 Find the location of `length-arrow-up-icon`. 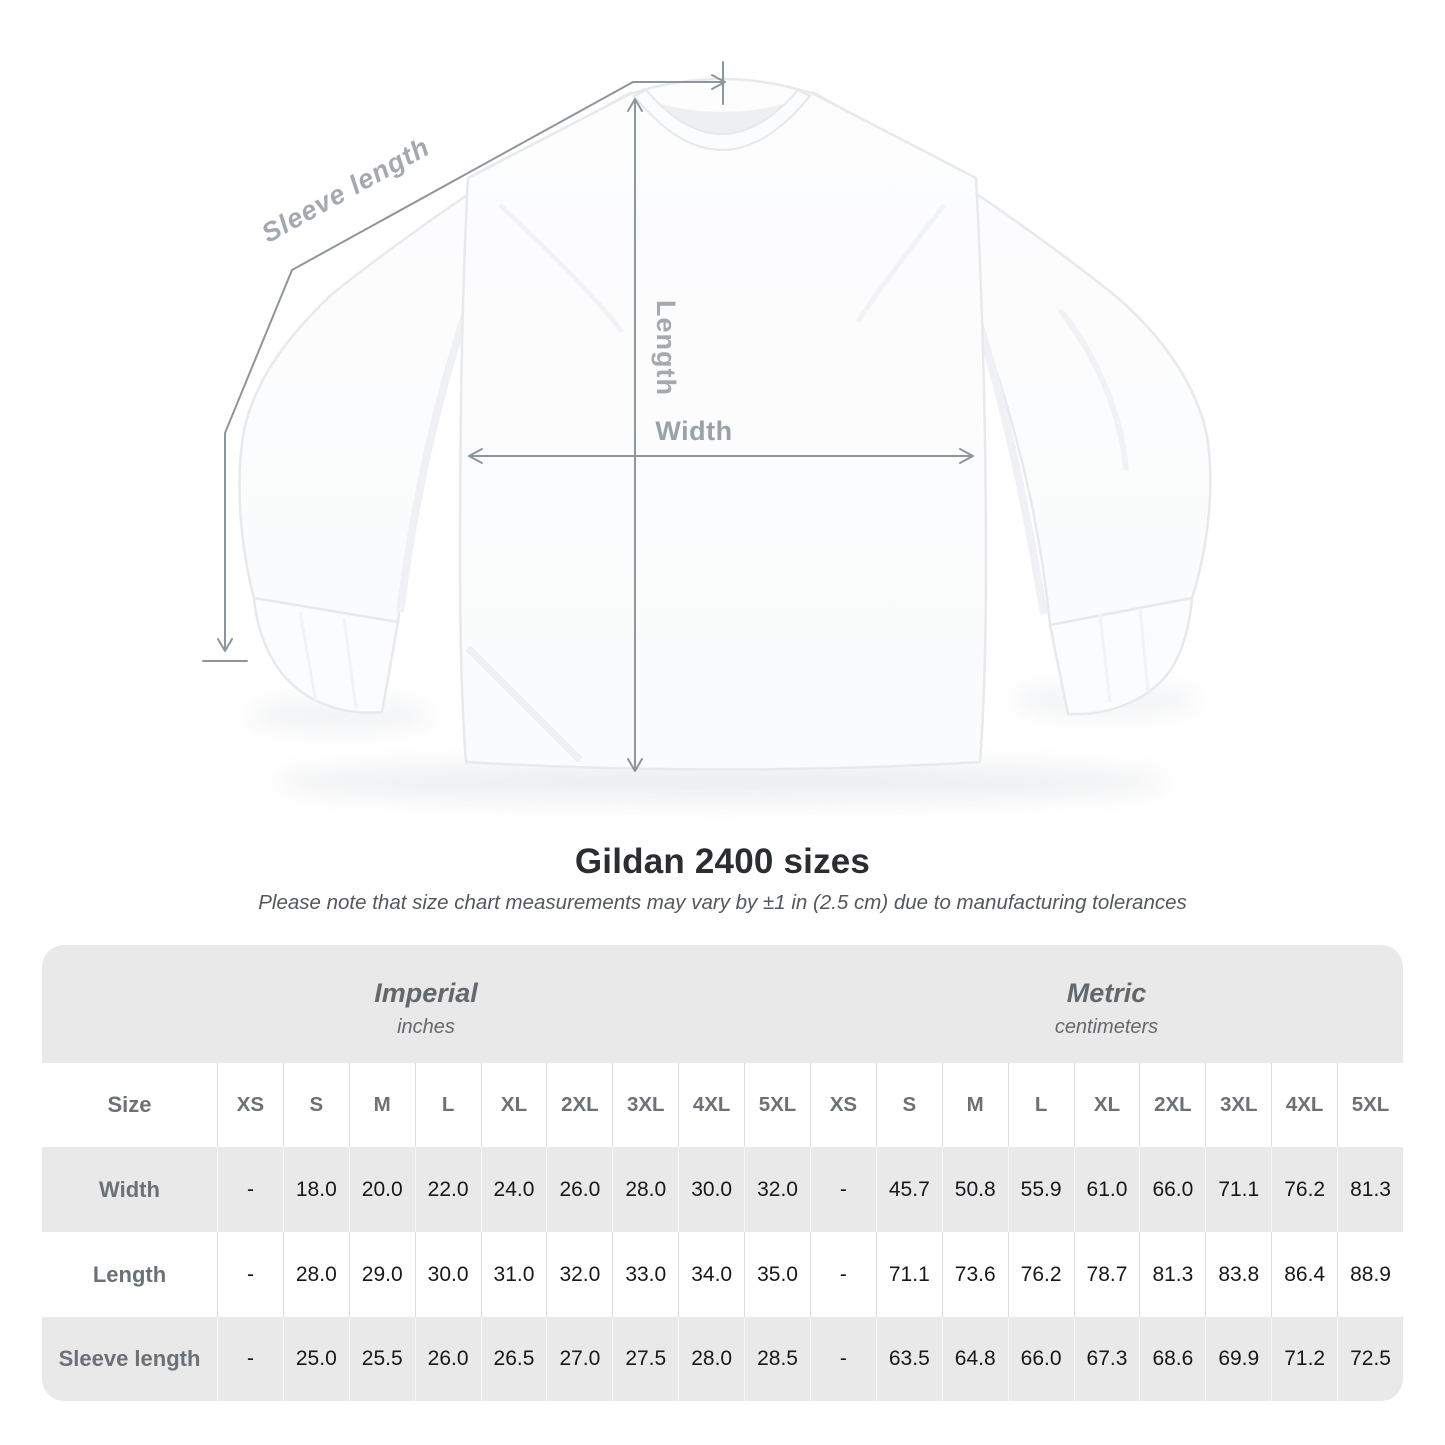

length-arrow-up-icon is located at coordinates (635, 105).